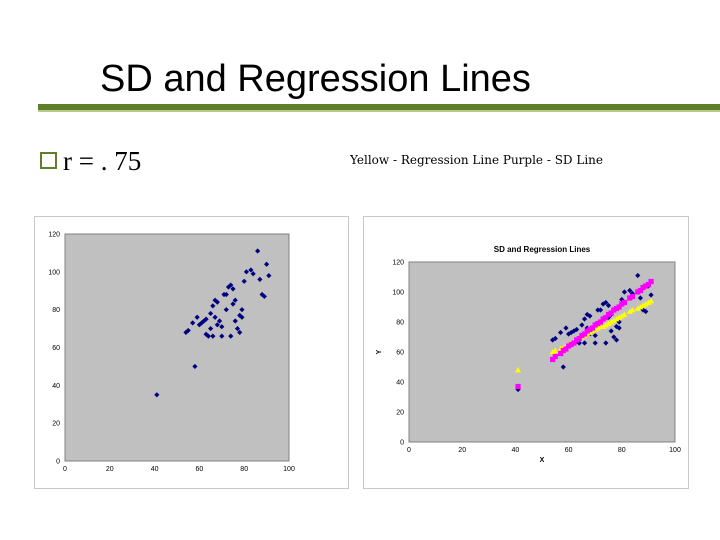 Image resolution: width=720 pixels, height=540 pixels. Describe the element at coordinates (379, 351) in the screenshot. I see `y-axis-label: Y` at that location.